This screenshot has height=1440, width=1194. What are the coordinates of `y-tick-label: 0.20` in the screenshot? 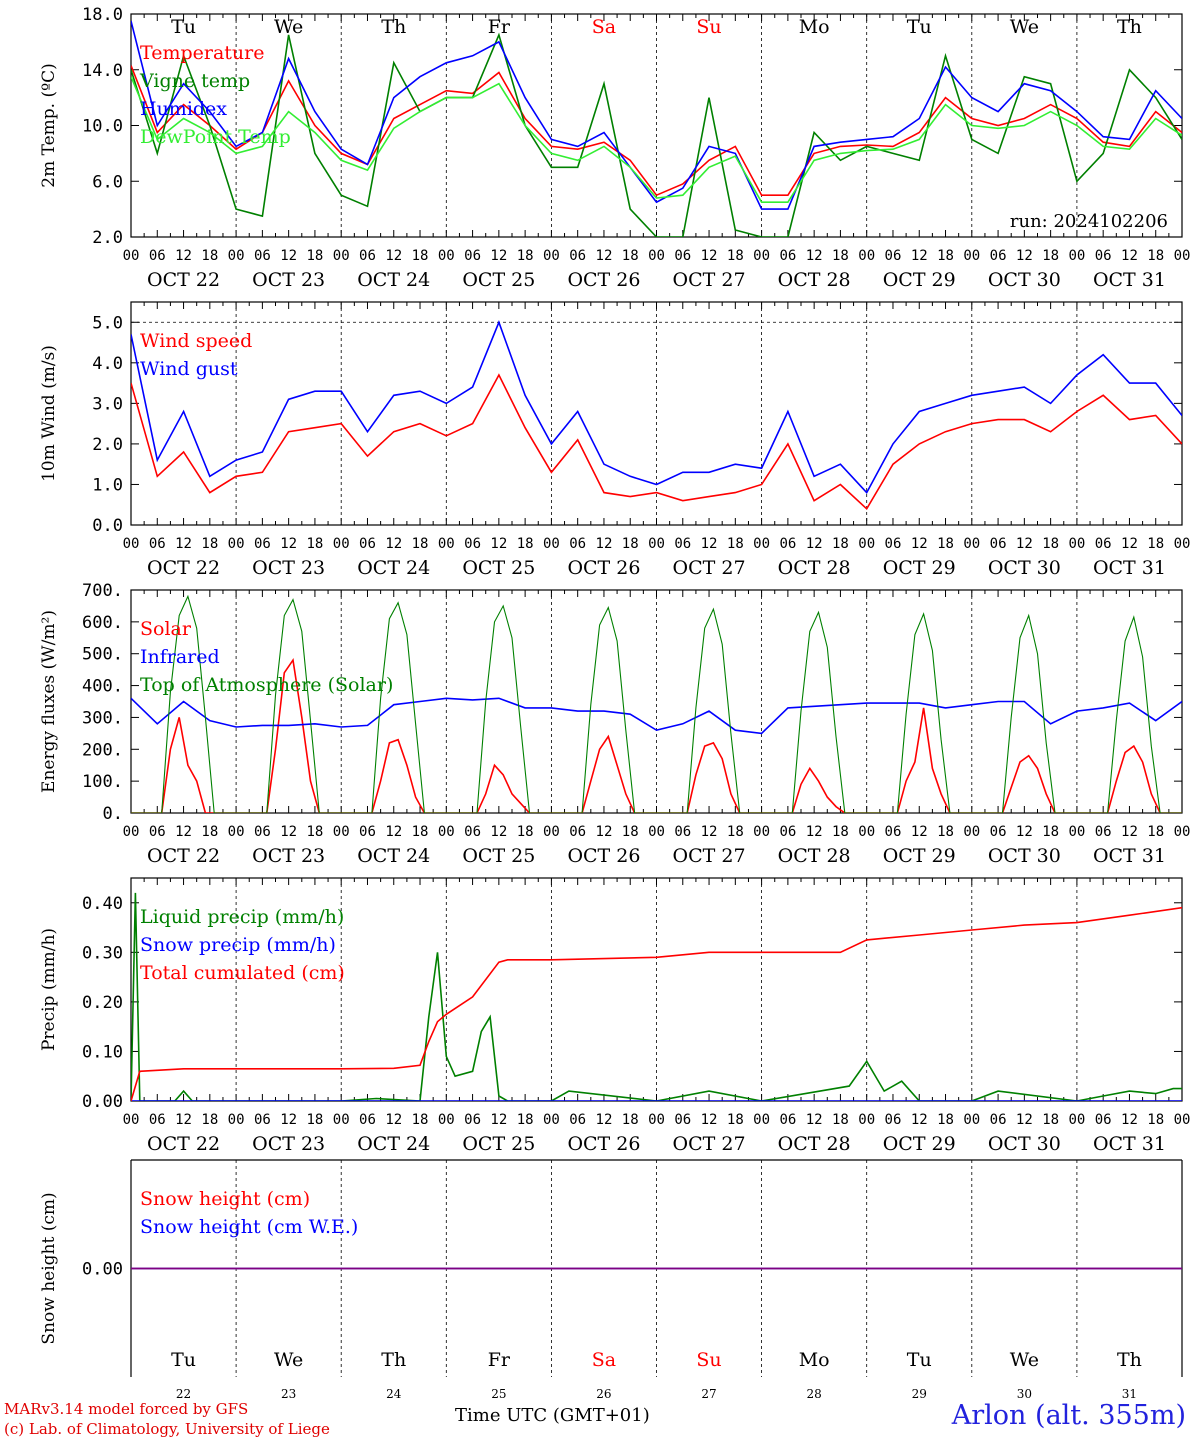 It's located at (102, 1003).